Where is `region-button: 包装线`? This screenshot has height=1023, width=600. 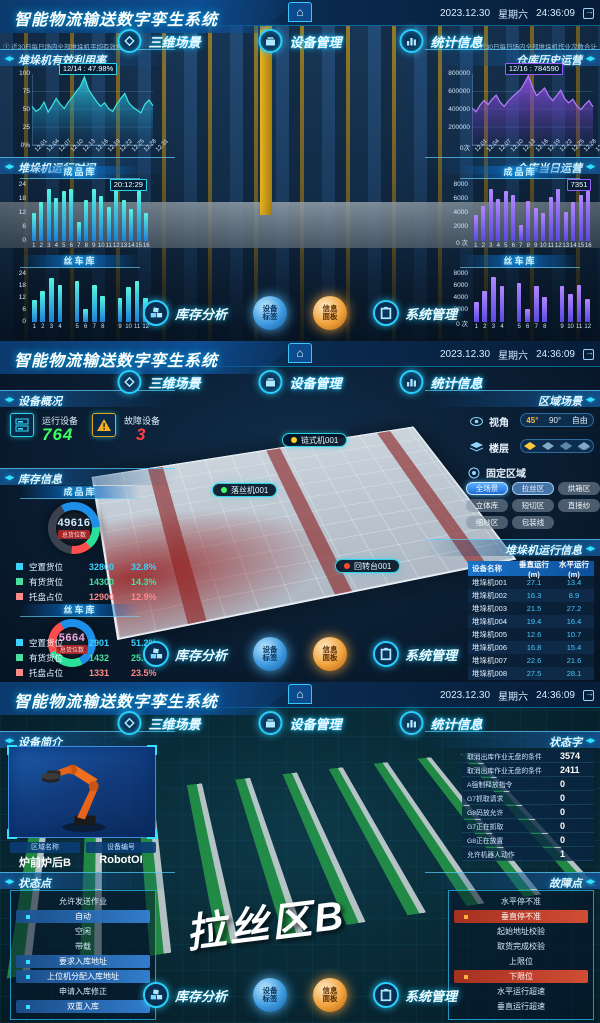 region-button: 包装线 is located at coordinates (533, 522).